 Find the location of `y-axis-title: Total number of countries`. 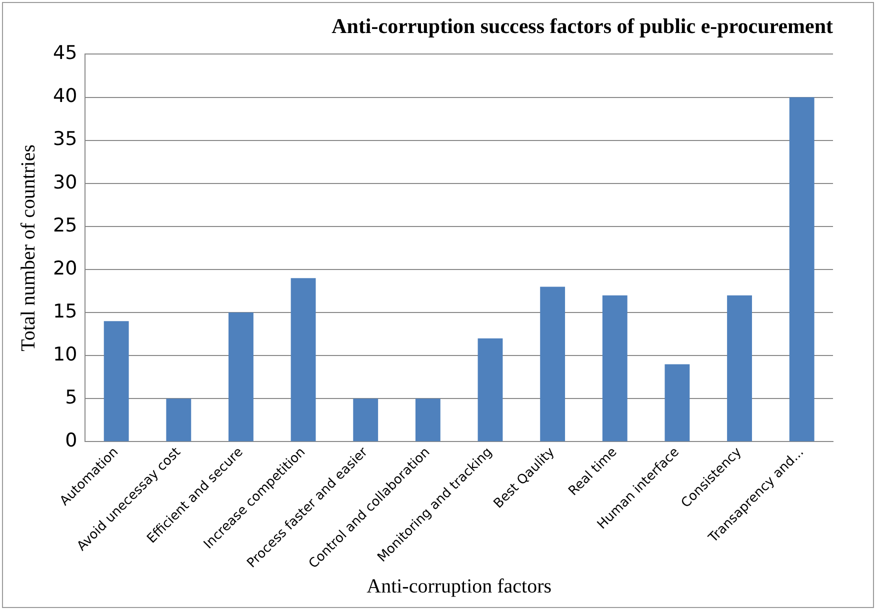

y-axis-title: Total number of countries is located at coordinates (28, 248).